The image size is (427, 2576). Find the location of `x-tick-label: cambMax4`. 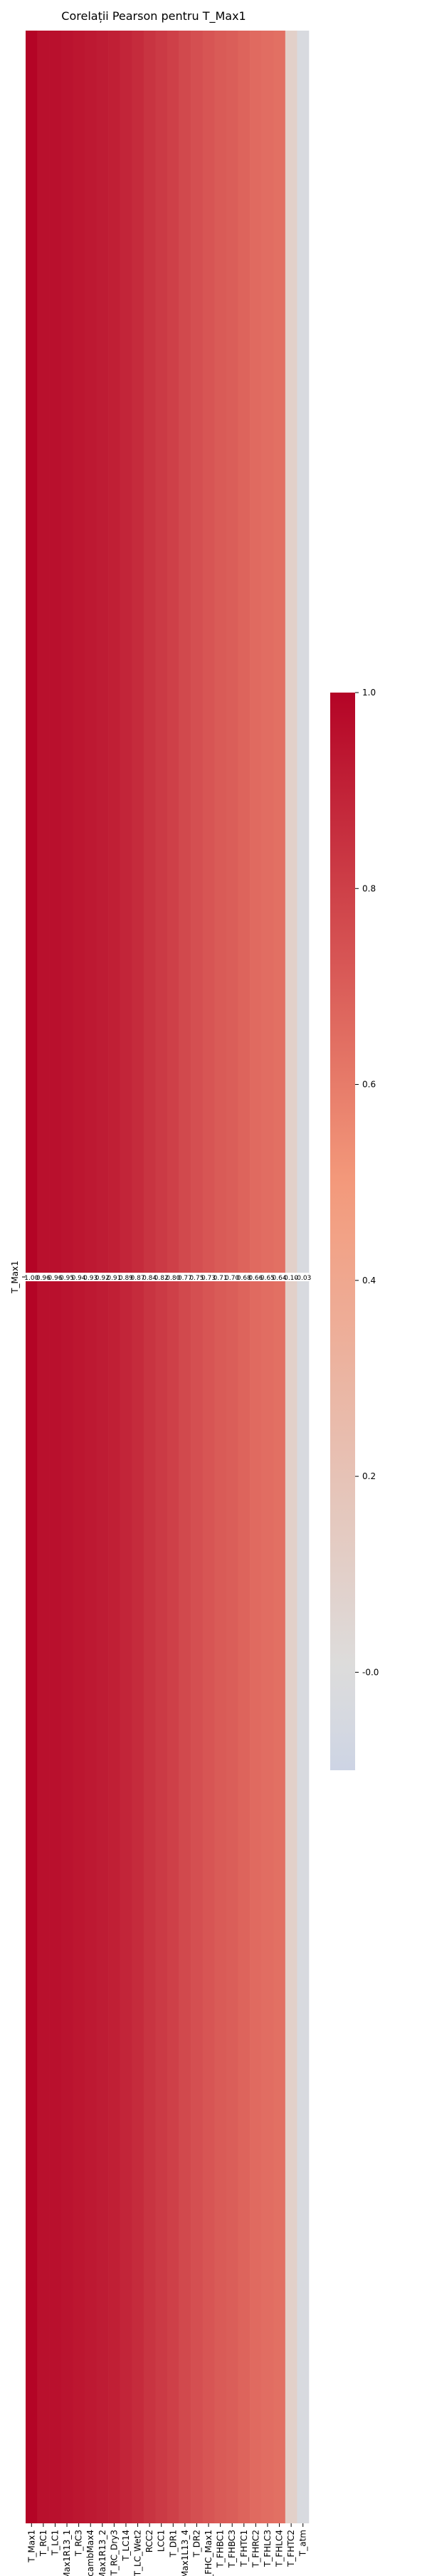

x-tick-label: cambMax4 is located at coordinates (90, 2553).